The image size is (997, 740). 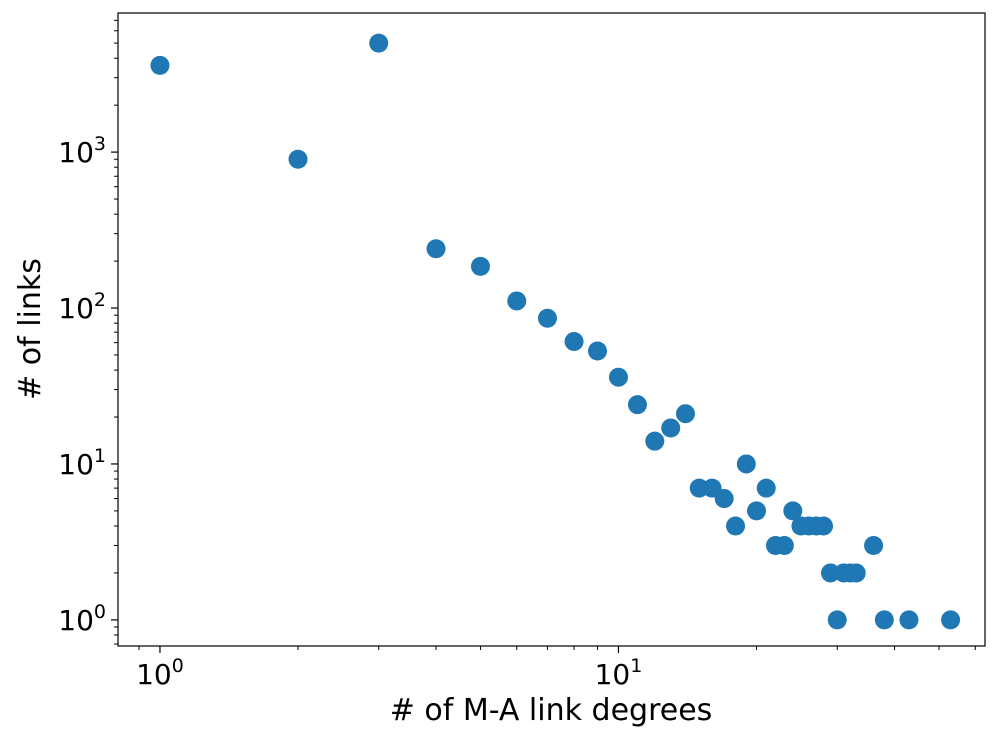 I want to click on y-tick-label: 102, so click(x=82, y=307).